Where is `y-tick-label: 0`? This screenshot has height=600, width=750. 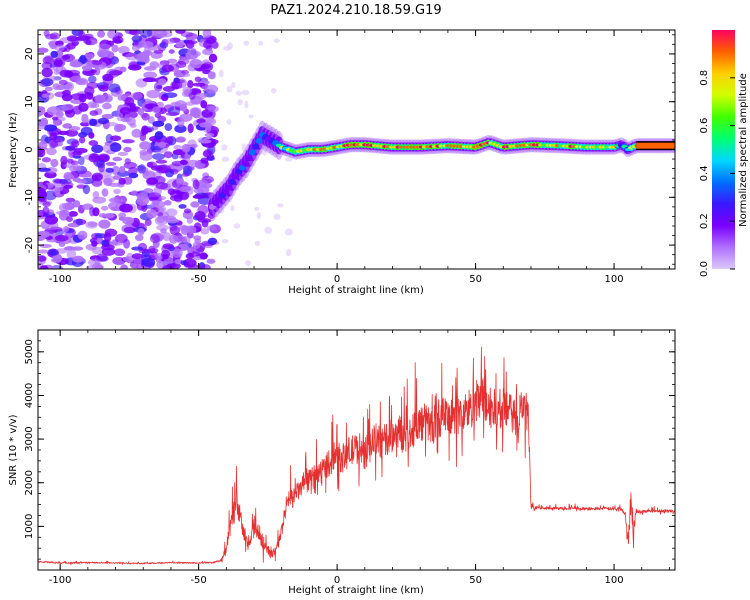 y-tick-label: 0 is located at coordinates (29, 149).